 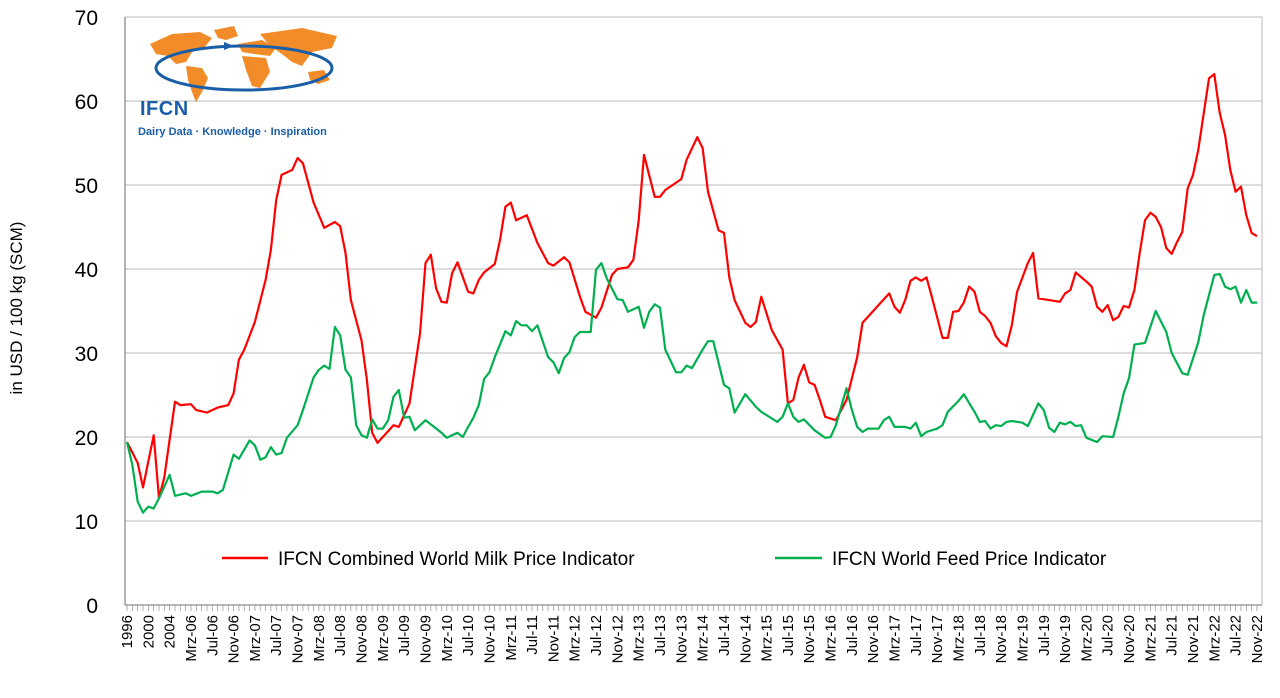 I want to click on legend-label-feed: IFCN World Feed Price Indicator, so click(x=969, y=559).